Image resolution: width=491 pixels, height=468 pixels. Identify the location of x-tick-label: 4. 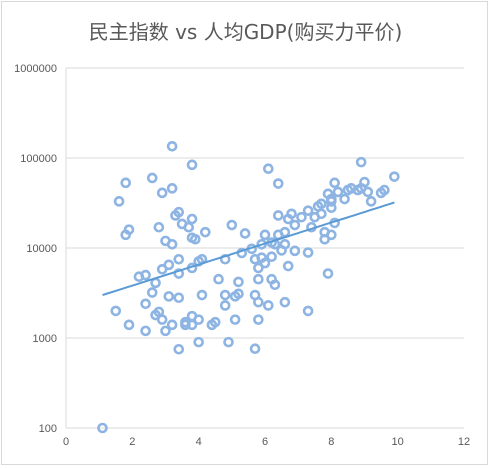
(199, 442).